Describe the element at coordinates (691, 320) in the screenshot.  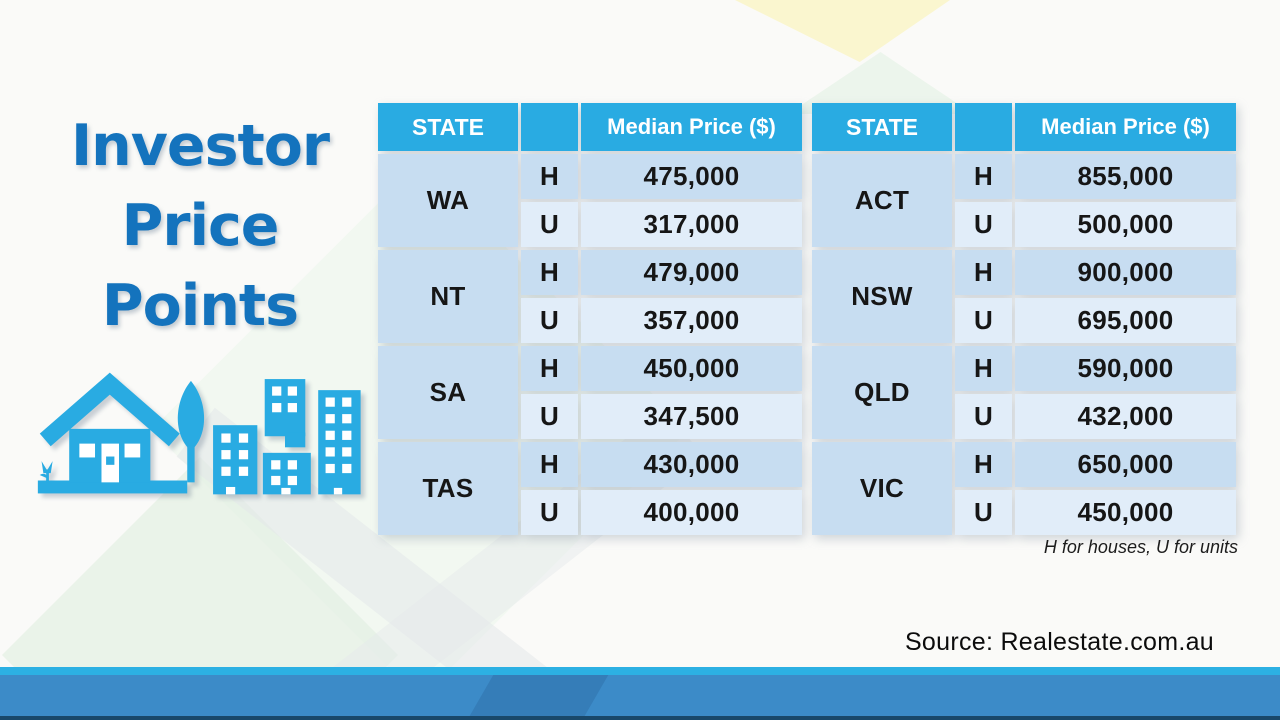
I see `median-price-cell: 357,000` at that location.